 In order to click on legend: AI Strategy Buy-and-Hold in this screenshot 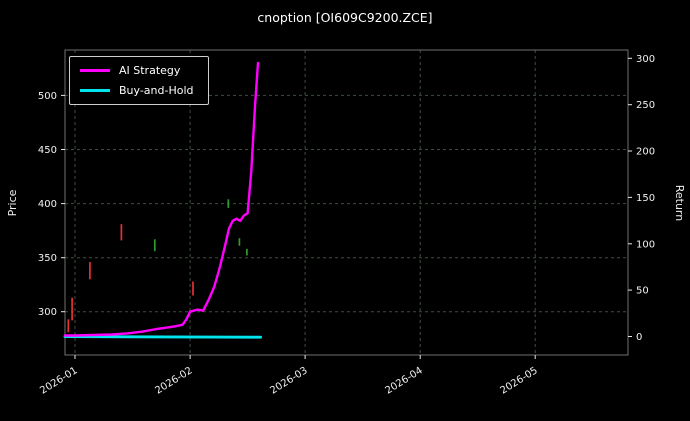, I will do `click(139, 80)`.